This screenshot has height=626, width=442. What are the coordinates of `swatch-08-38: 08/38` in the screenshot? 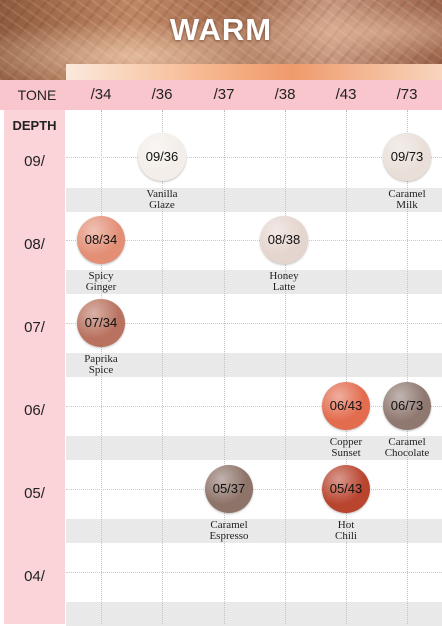 It's located at (284, 240).